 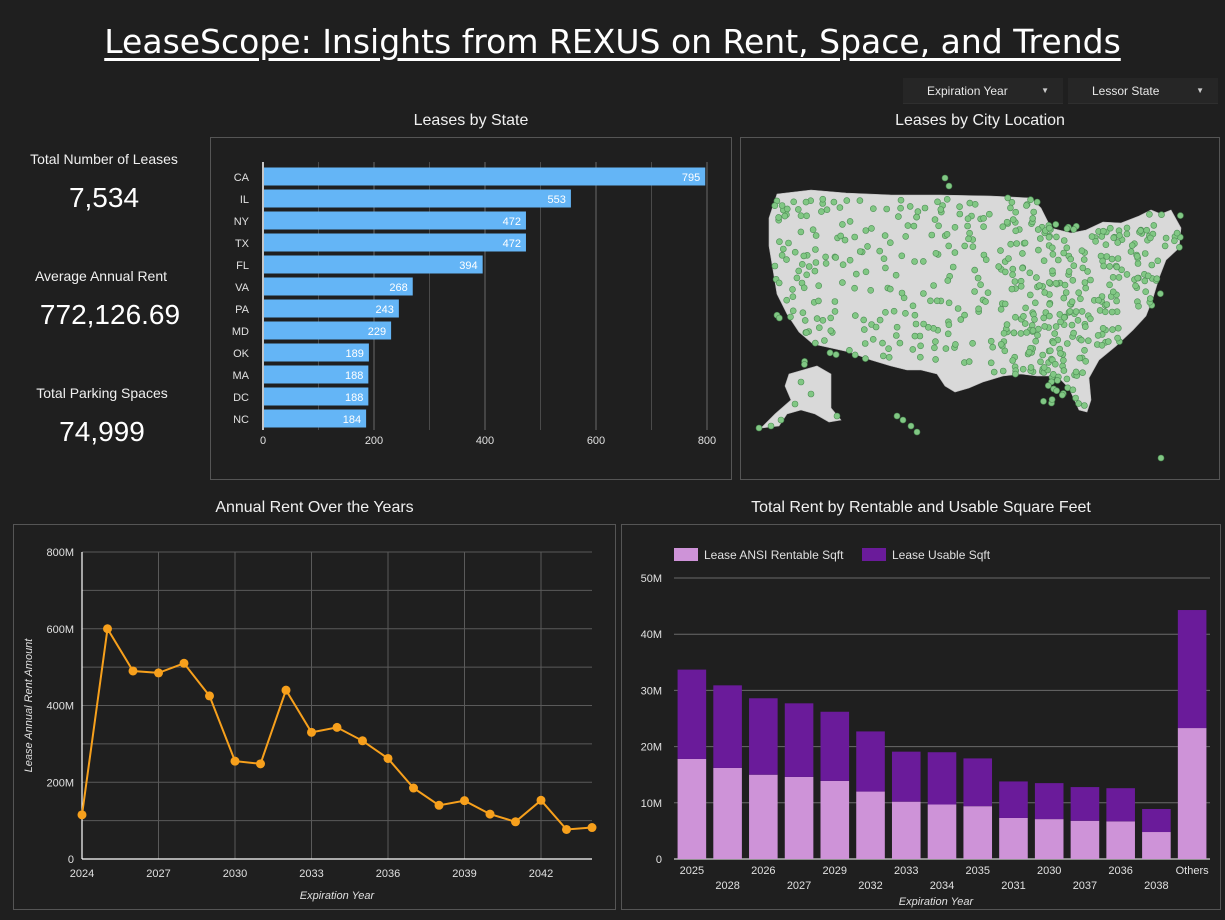 What do you see at coordinates (686, 554) in the screenshot?
I see `legend-swatch` at bounding box center [686, 554].